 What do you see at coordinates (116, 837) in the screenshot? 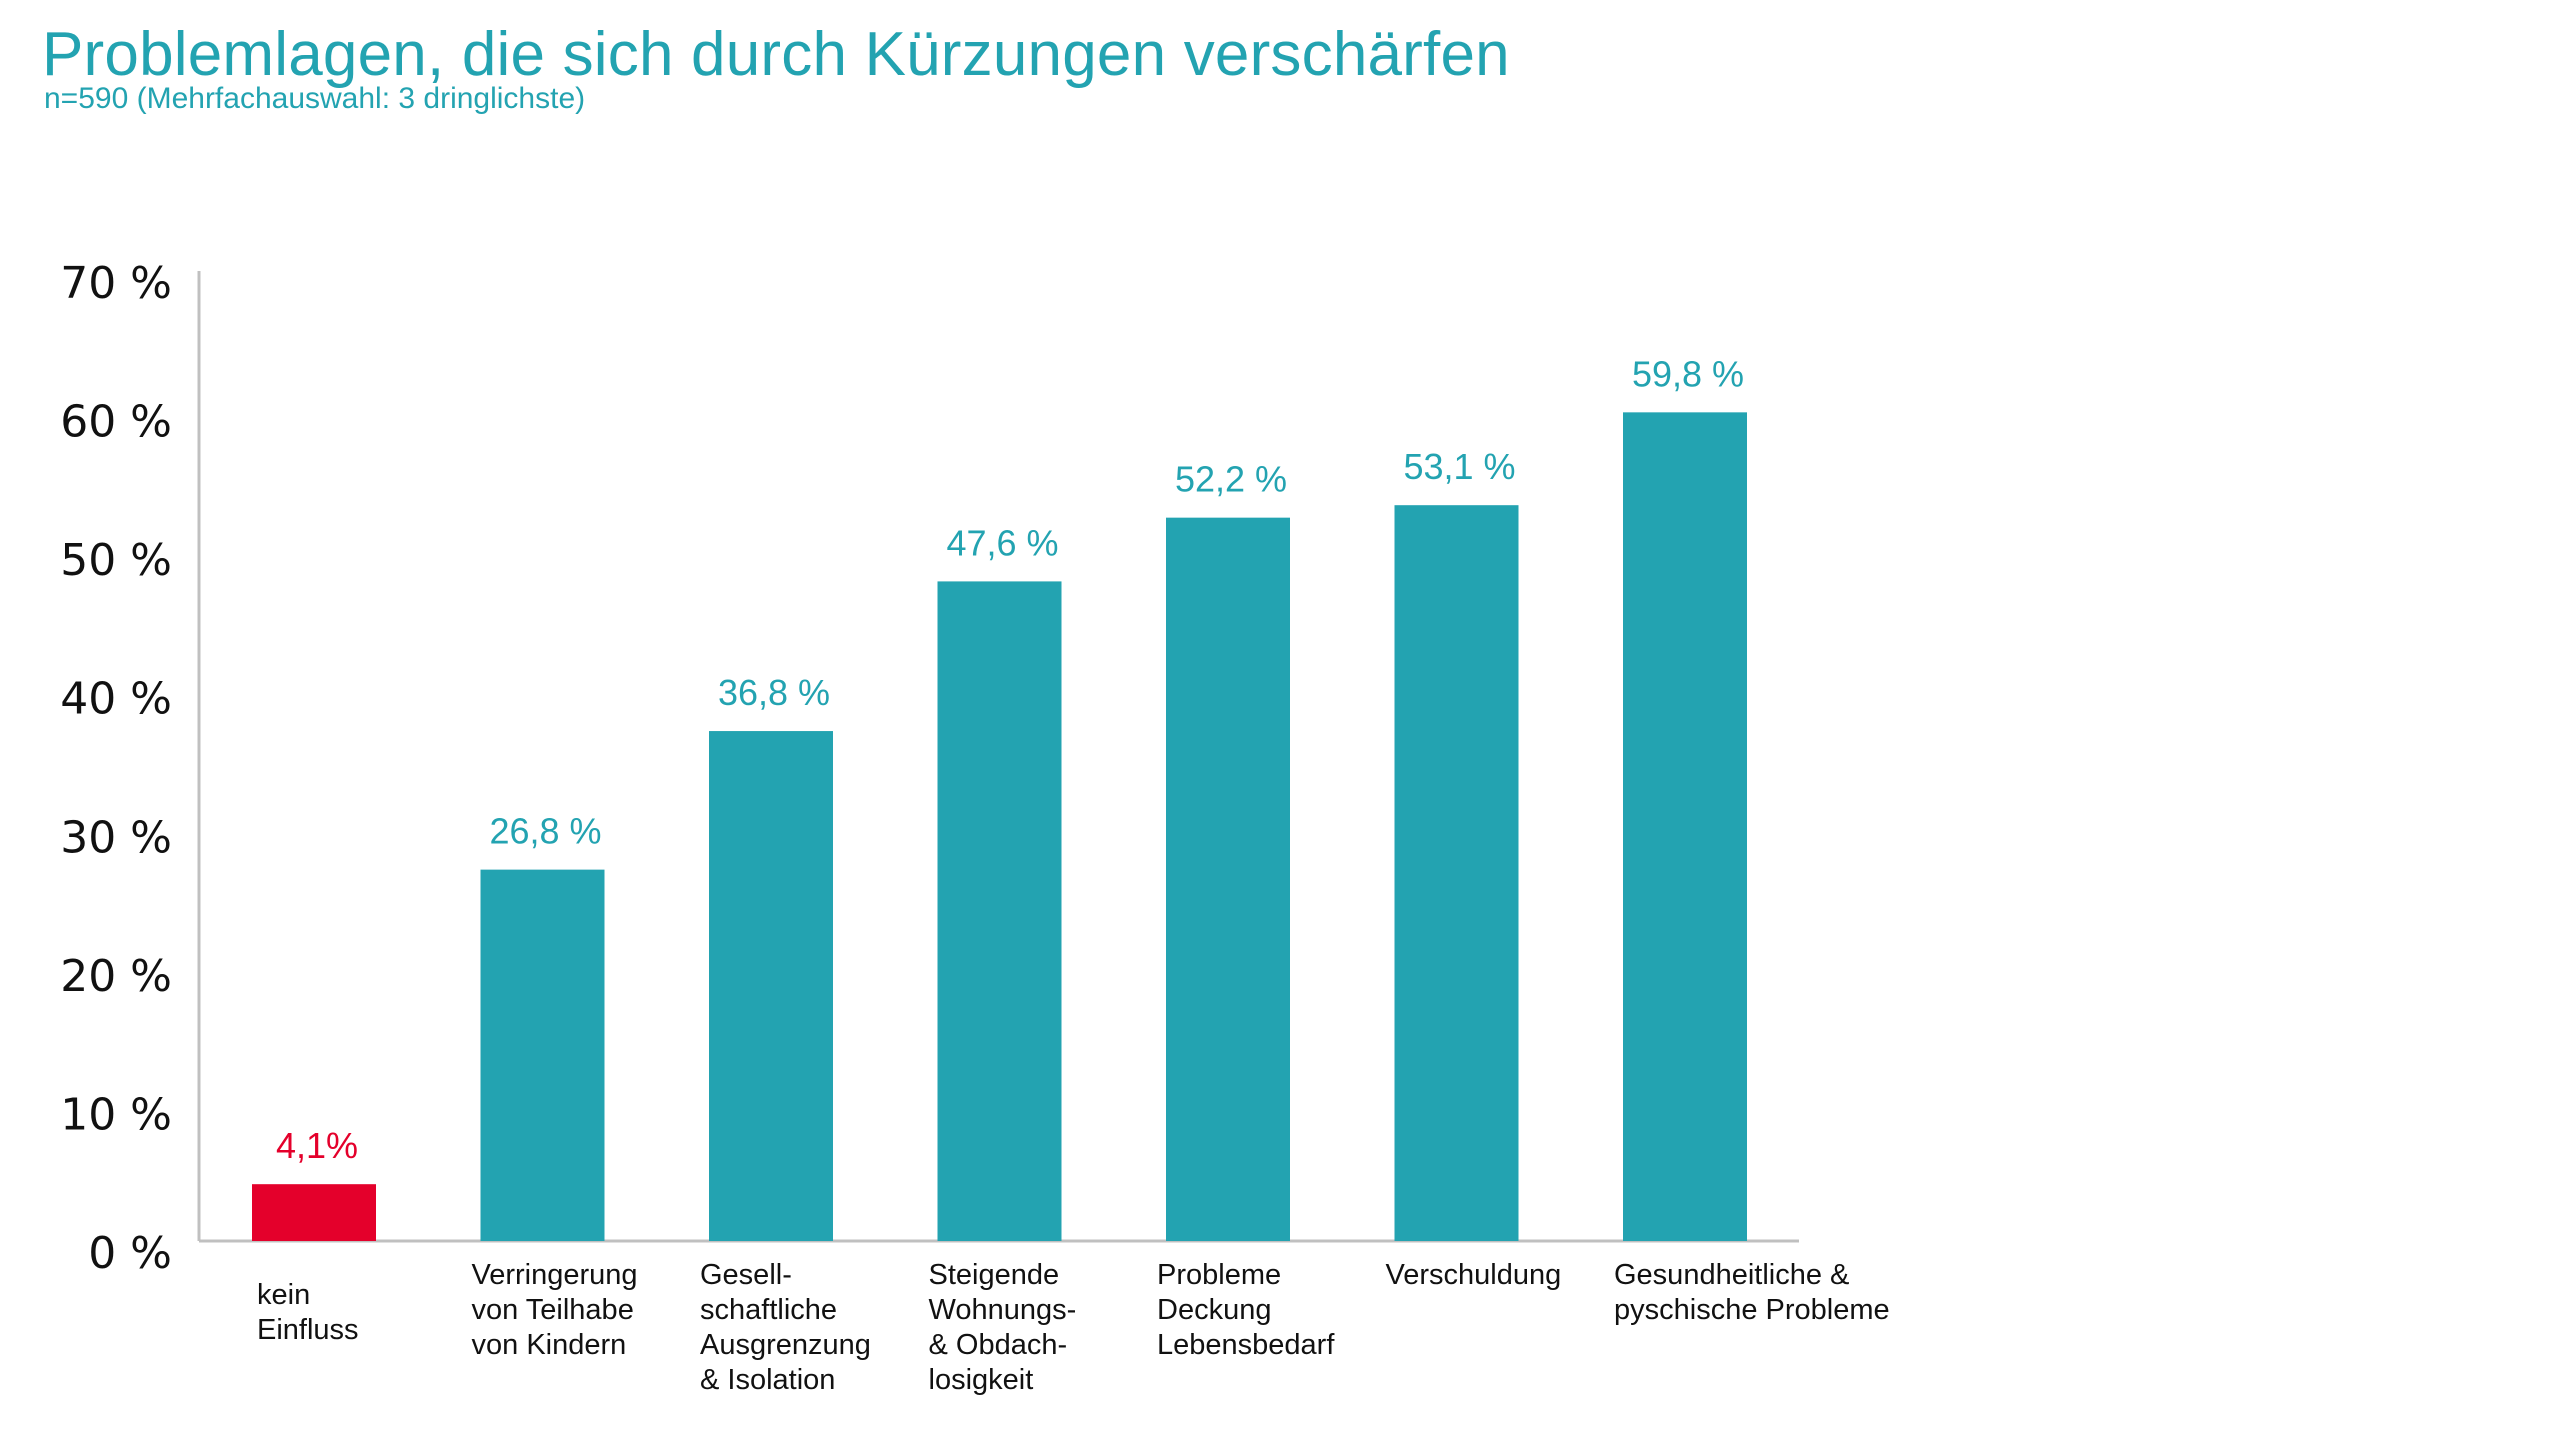
I see `y-tick-label: 30 %` at bounding box center [116, 837].